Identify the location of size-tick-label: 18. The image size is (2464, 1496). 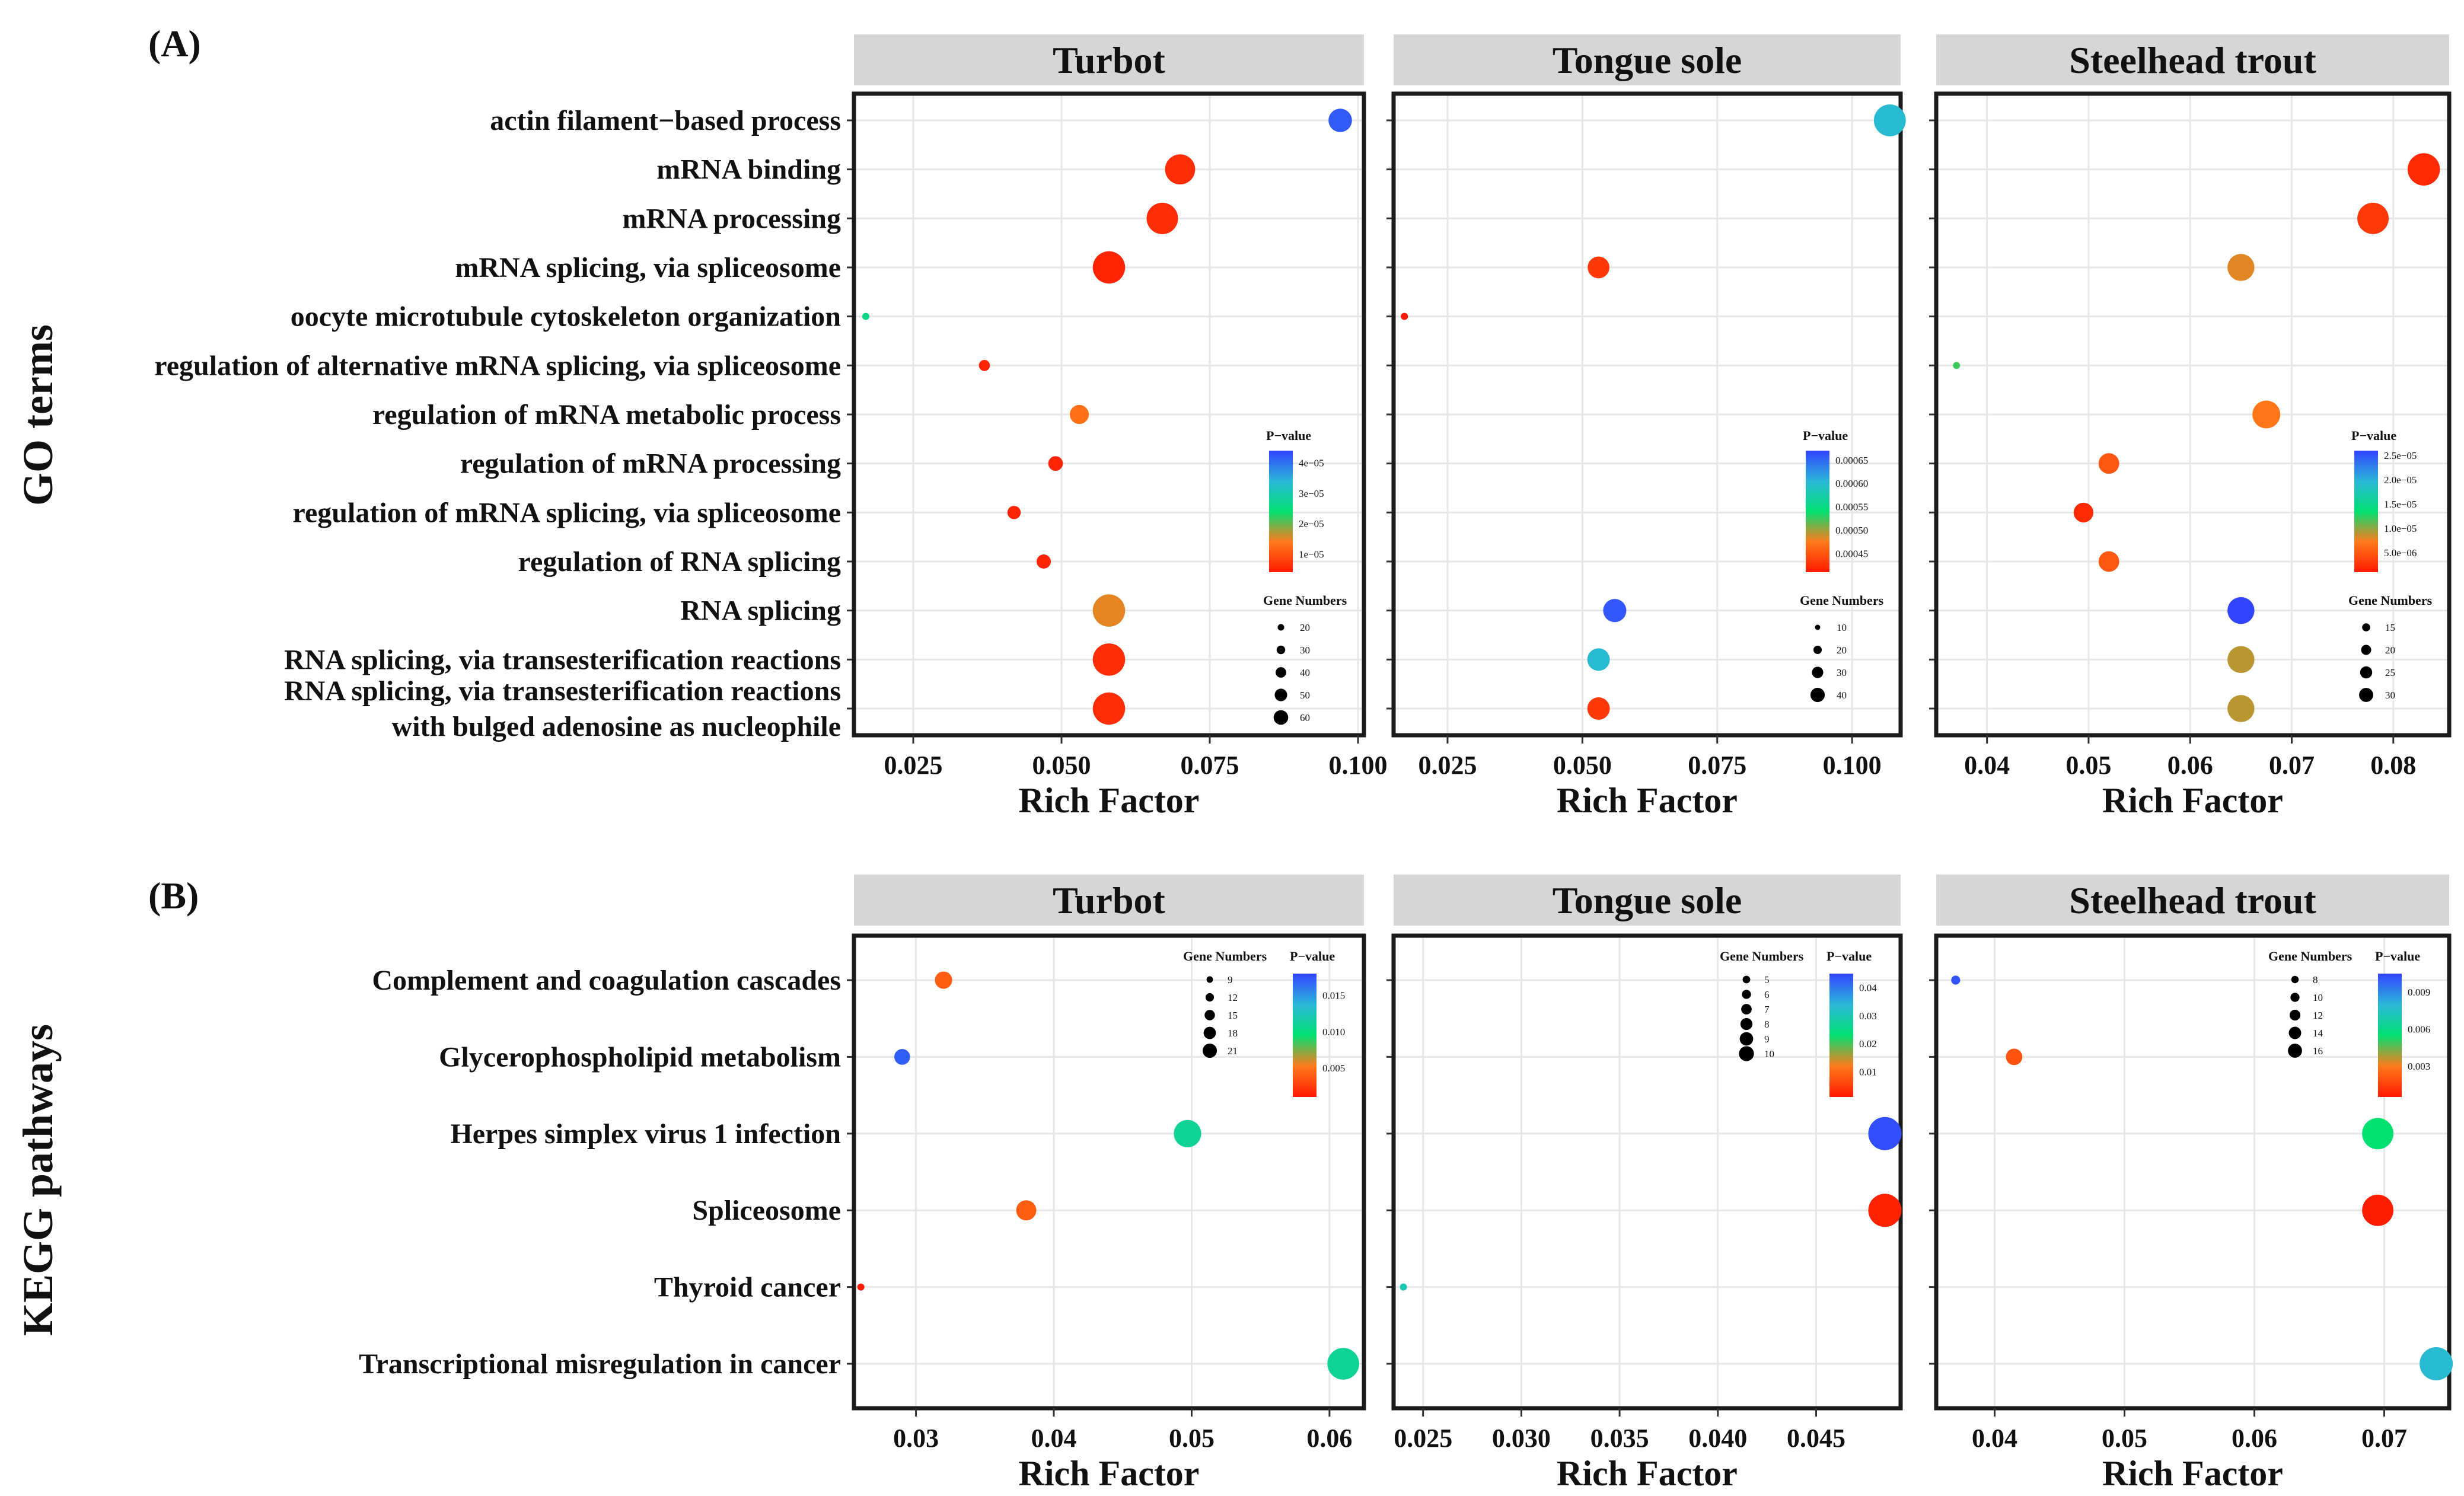
(1233, 1033).